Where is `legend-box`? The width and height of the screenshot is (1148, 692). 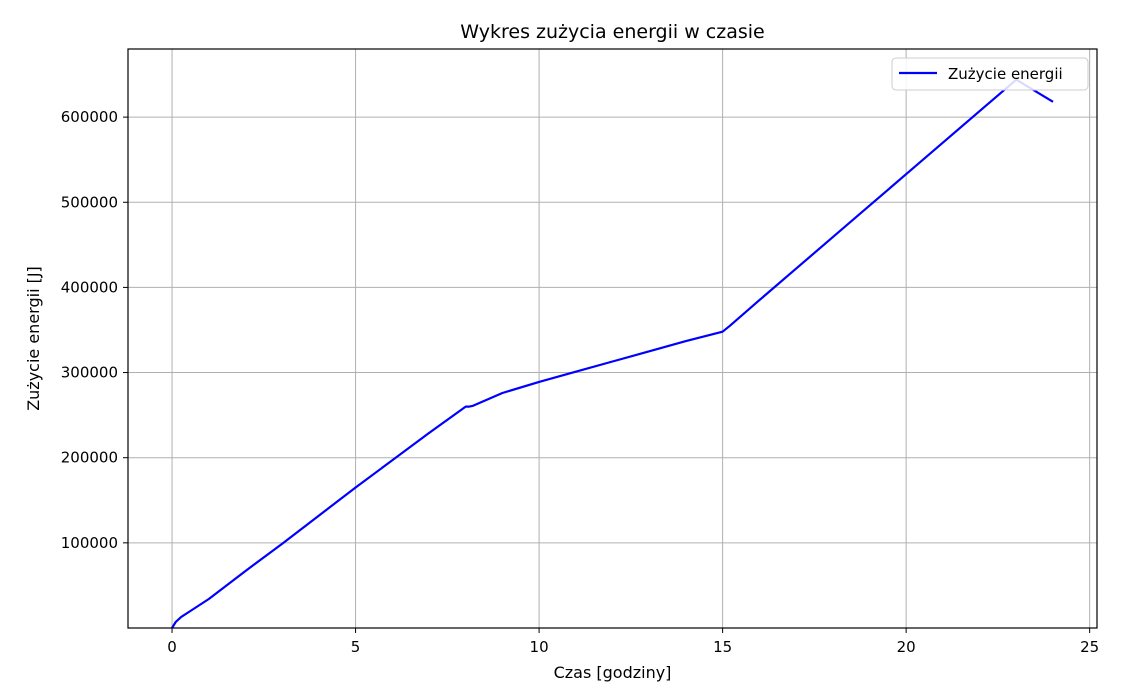
legend-box is located at coordinates (990, 74).